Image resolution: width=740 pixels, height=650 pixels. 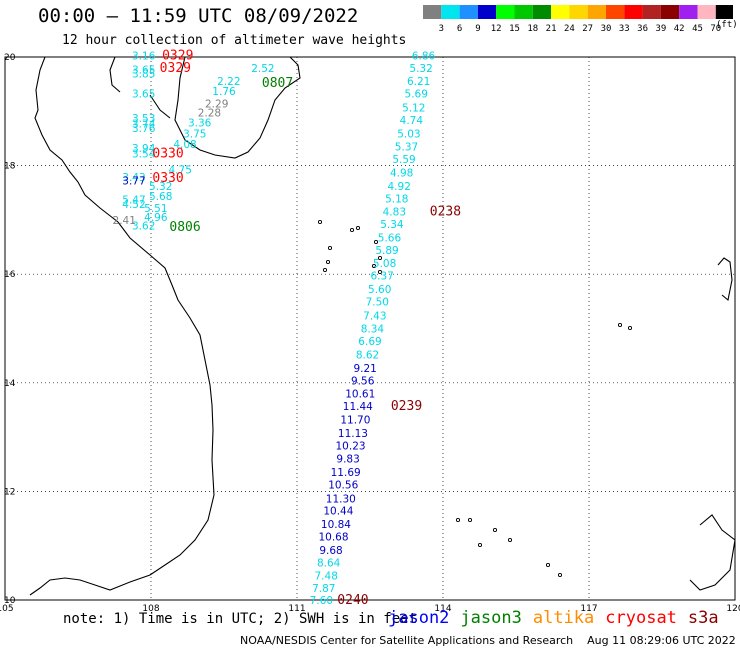 What do you see at coordinates (143, 227) in the screenshot?
I see `wave-height-value: 3.62` at bounding box center [143, 227].